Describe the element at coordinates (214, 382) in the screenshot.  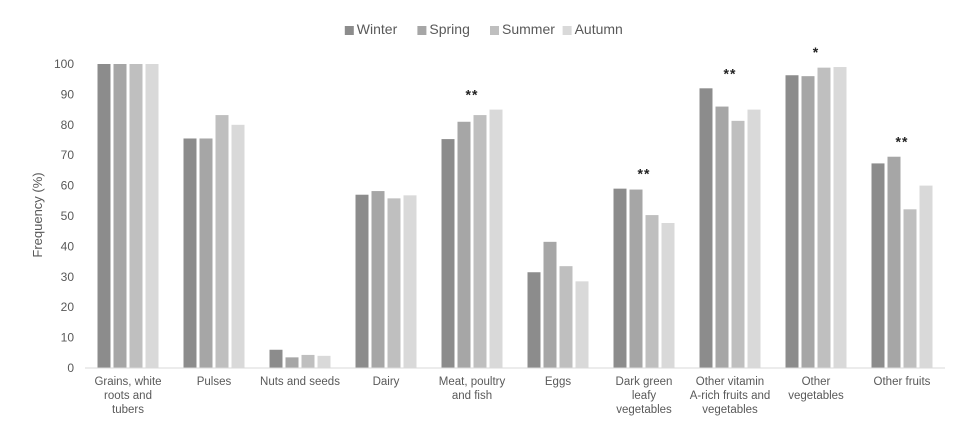
I see `x-tick-label: Pulses` at that location.